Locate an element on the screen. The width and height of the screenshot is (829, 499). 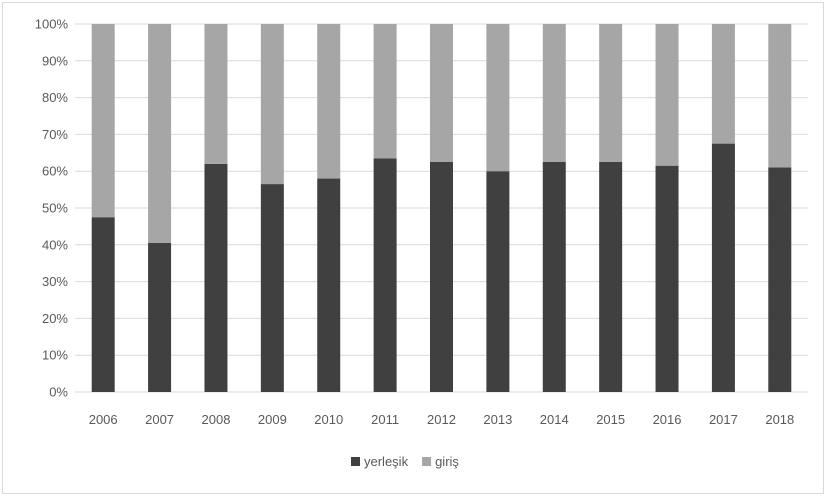
legend: yerleşik giriş is located at coordinates (405, 461).